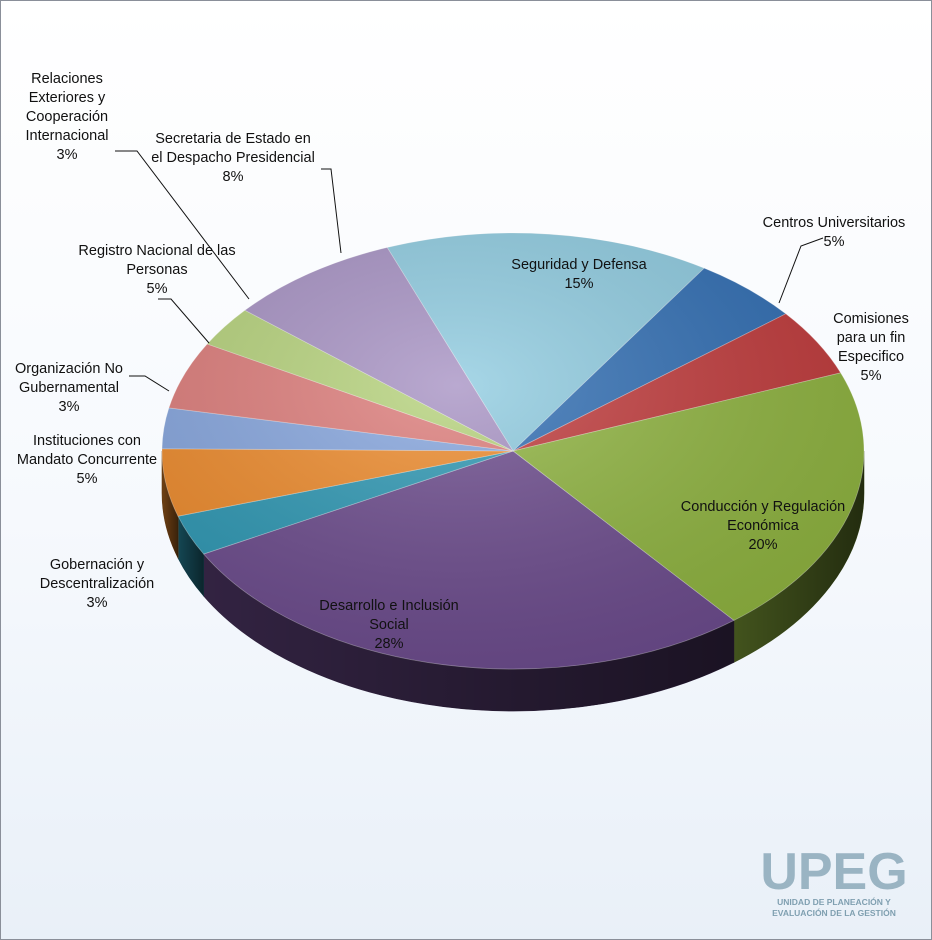  I want to click on data-label-relaciones-exteriores-y-cooperacion-internacional-line-2: Exteriores y, so click(67, 98).